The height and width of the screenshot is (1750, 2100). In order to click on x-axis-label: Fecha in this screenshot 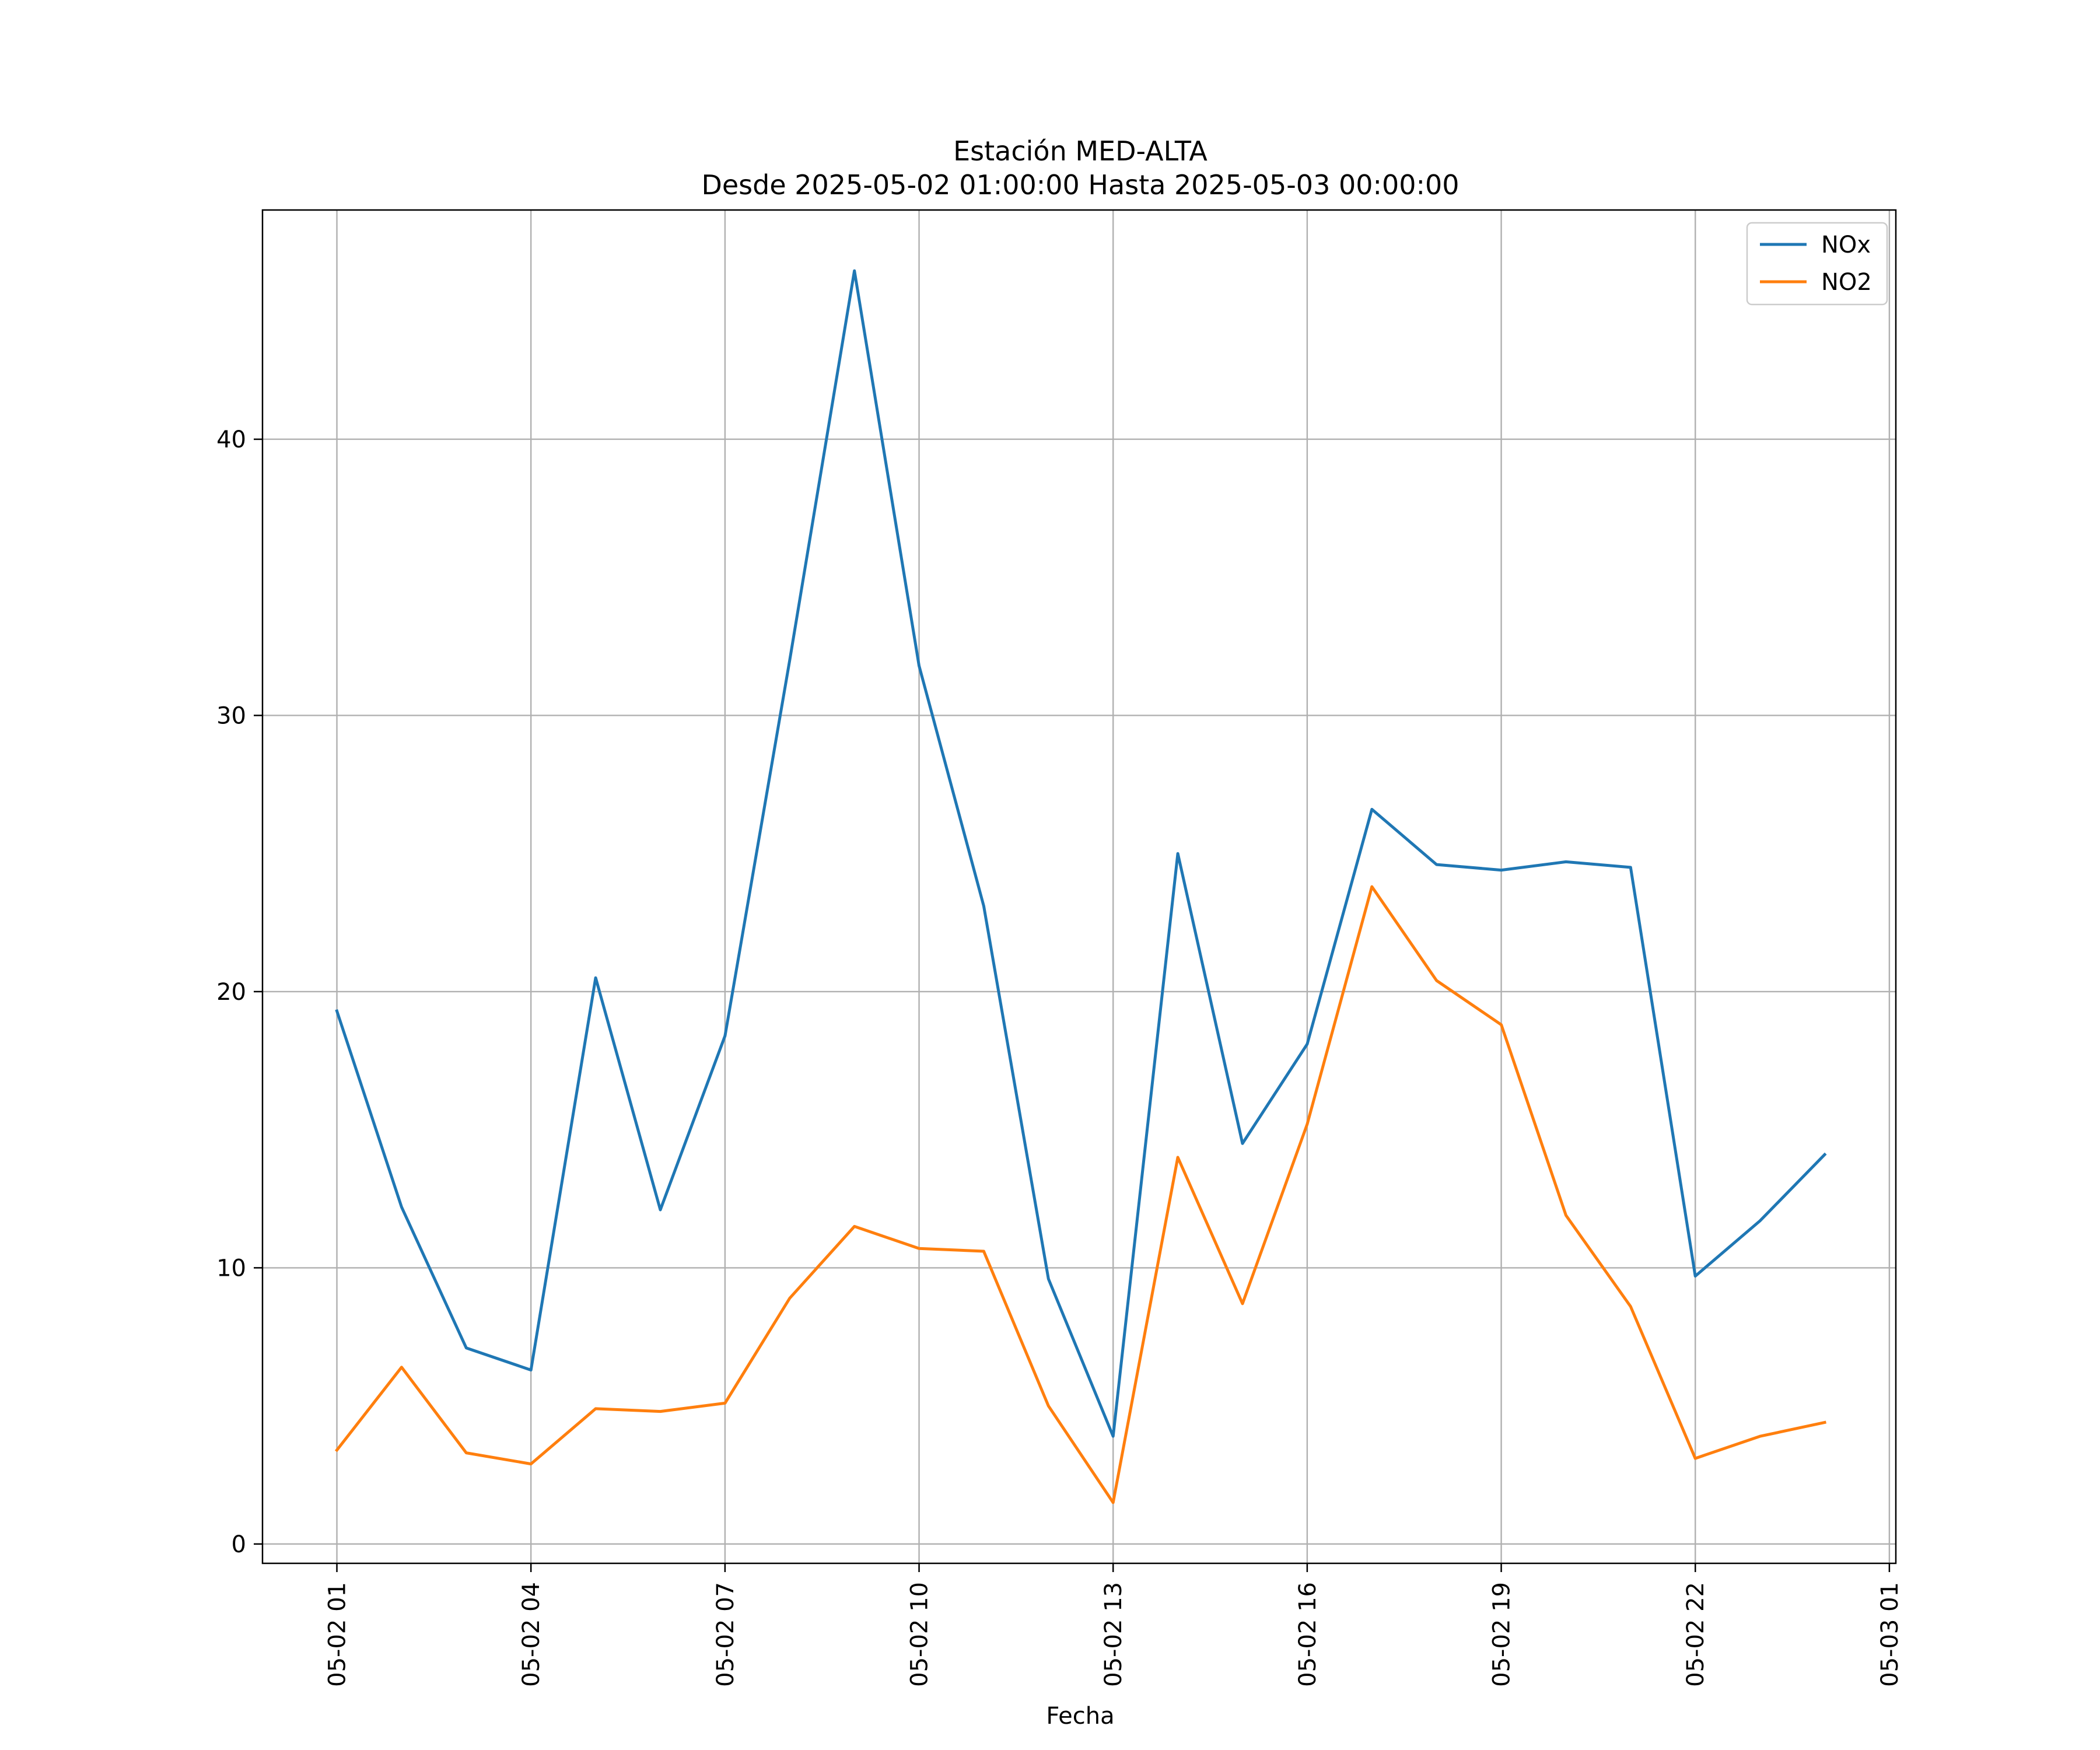, I will do `click(1080, 1716)`.